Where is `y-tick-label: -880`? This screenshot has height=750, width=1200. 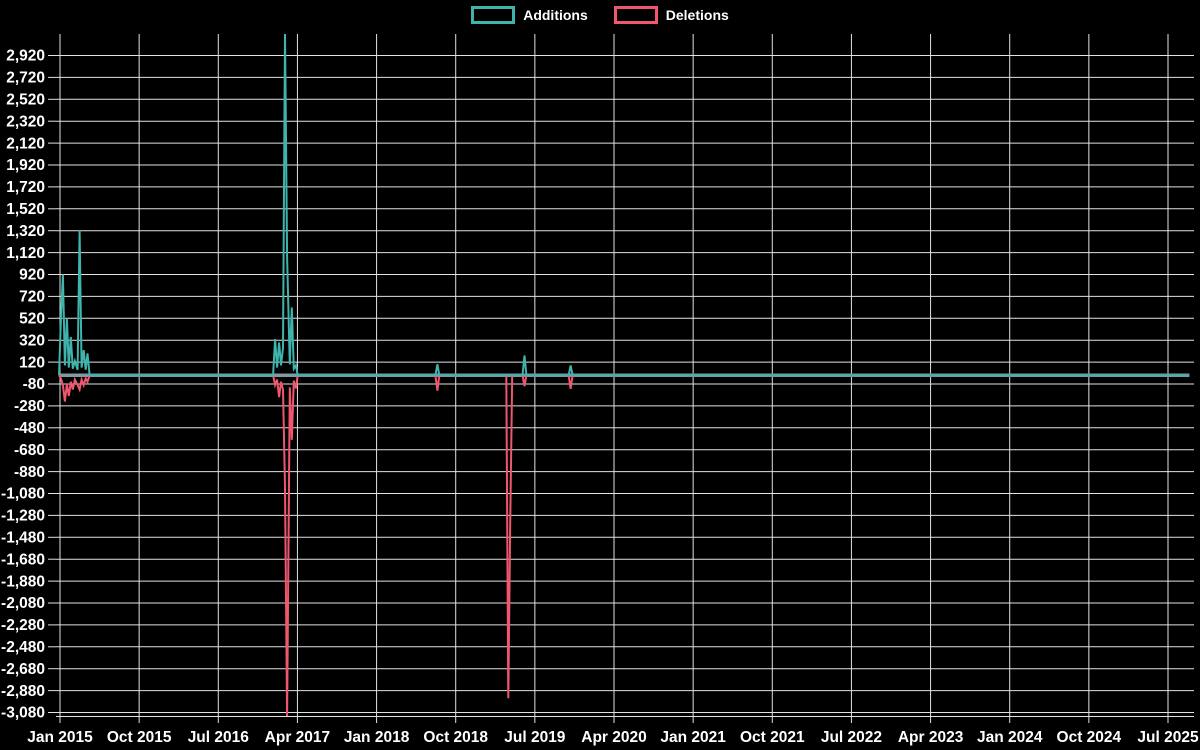
y-tick-label: -880 is located at coordinates (29, 472).